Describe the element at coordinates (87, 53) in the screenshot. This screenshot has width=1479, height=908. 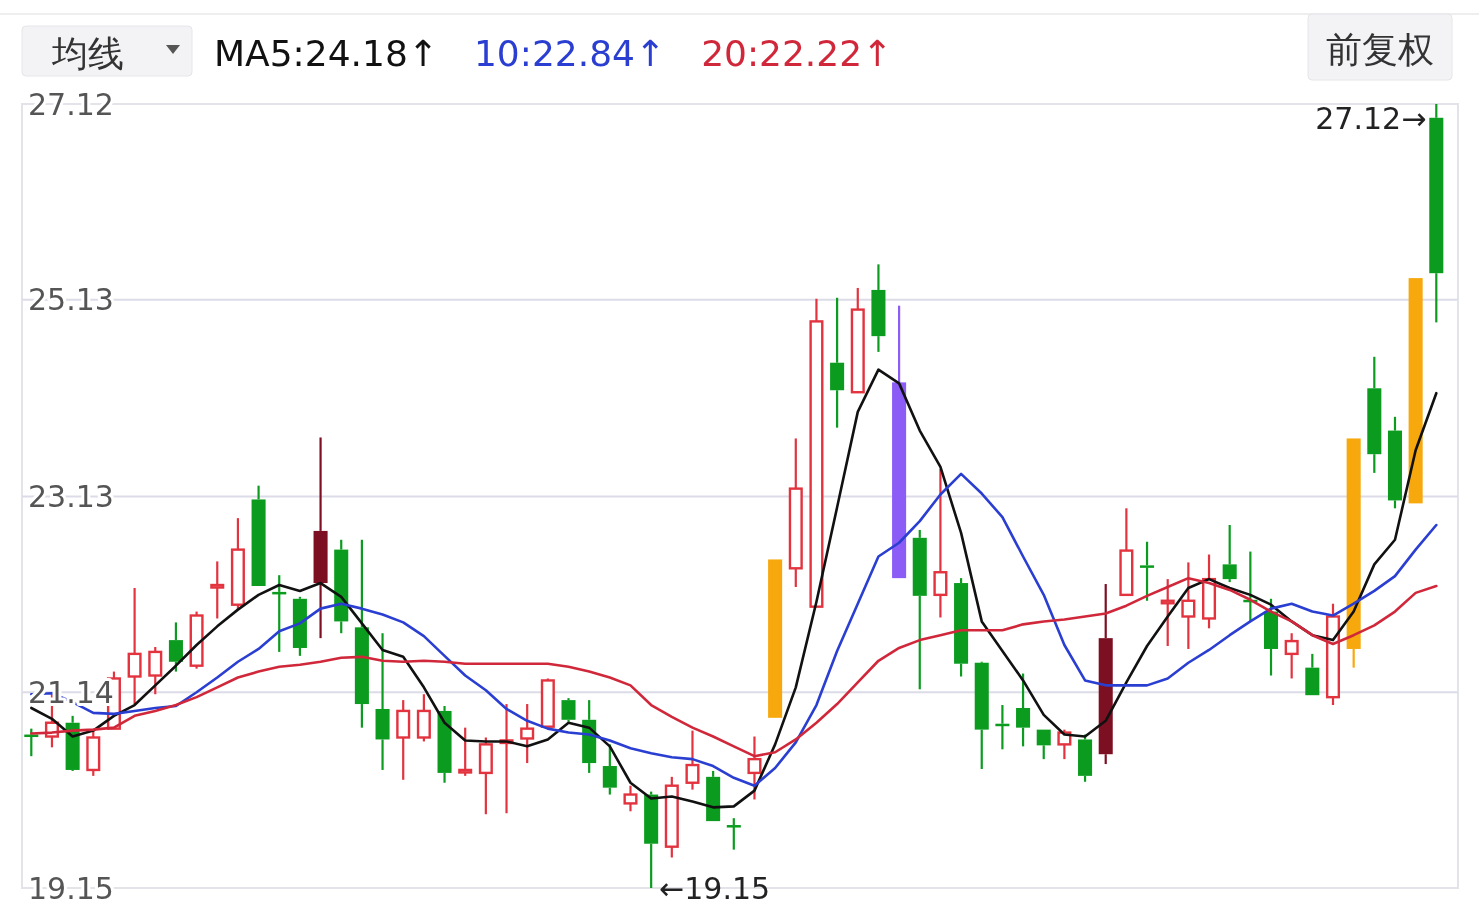
I see `legend-title: 均线` at that location.